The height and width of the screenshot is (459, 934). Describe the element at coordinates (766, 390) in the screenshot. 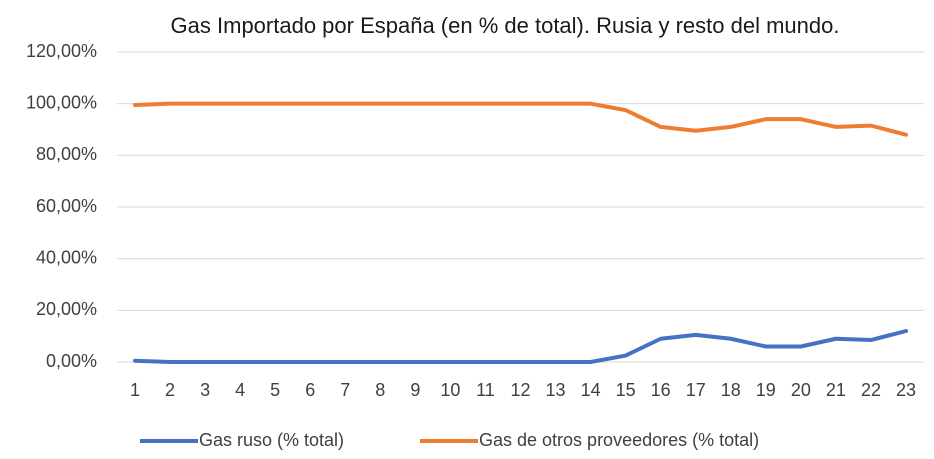

I see `x-tick-label: 19` at that location.